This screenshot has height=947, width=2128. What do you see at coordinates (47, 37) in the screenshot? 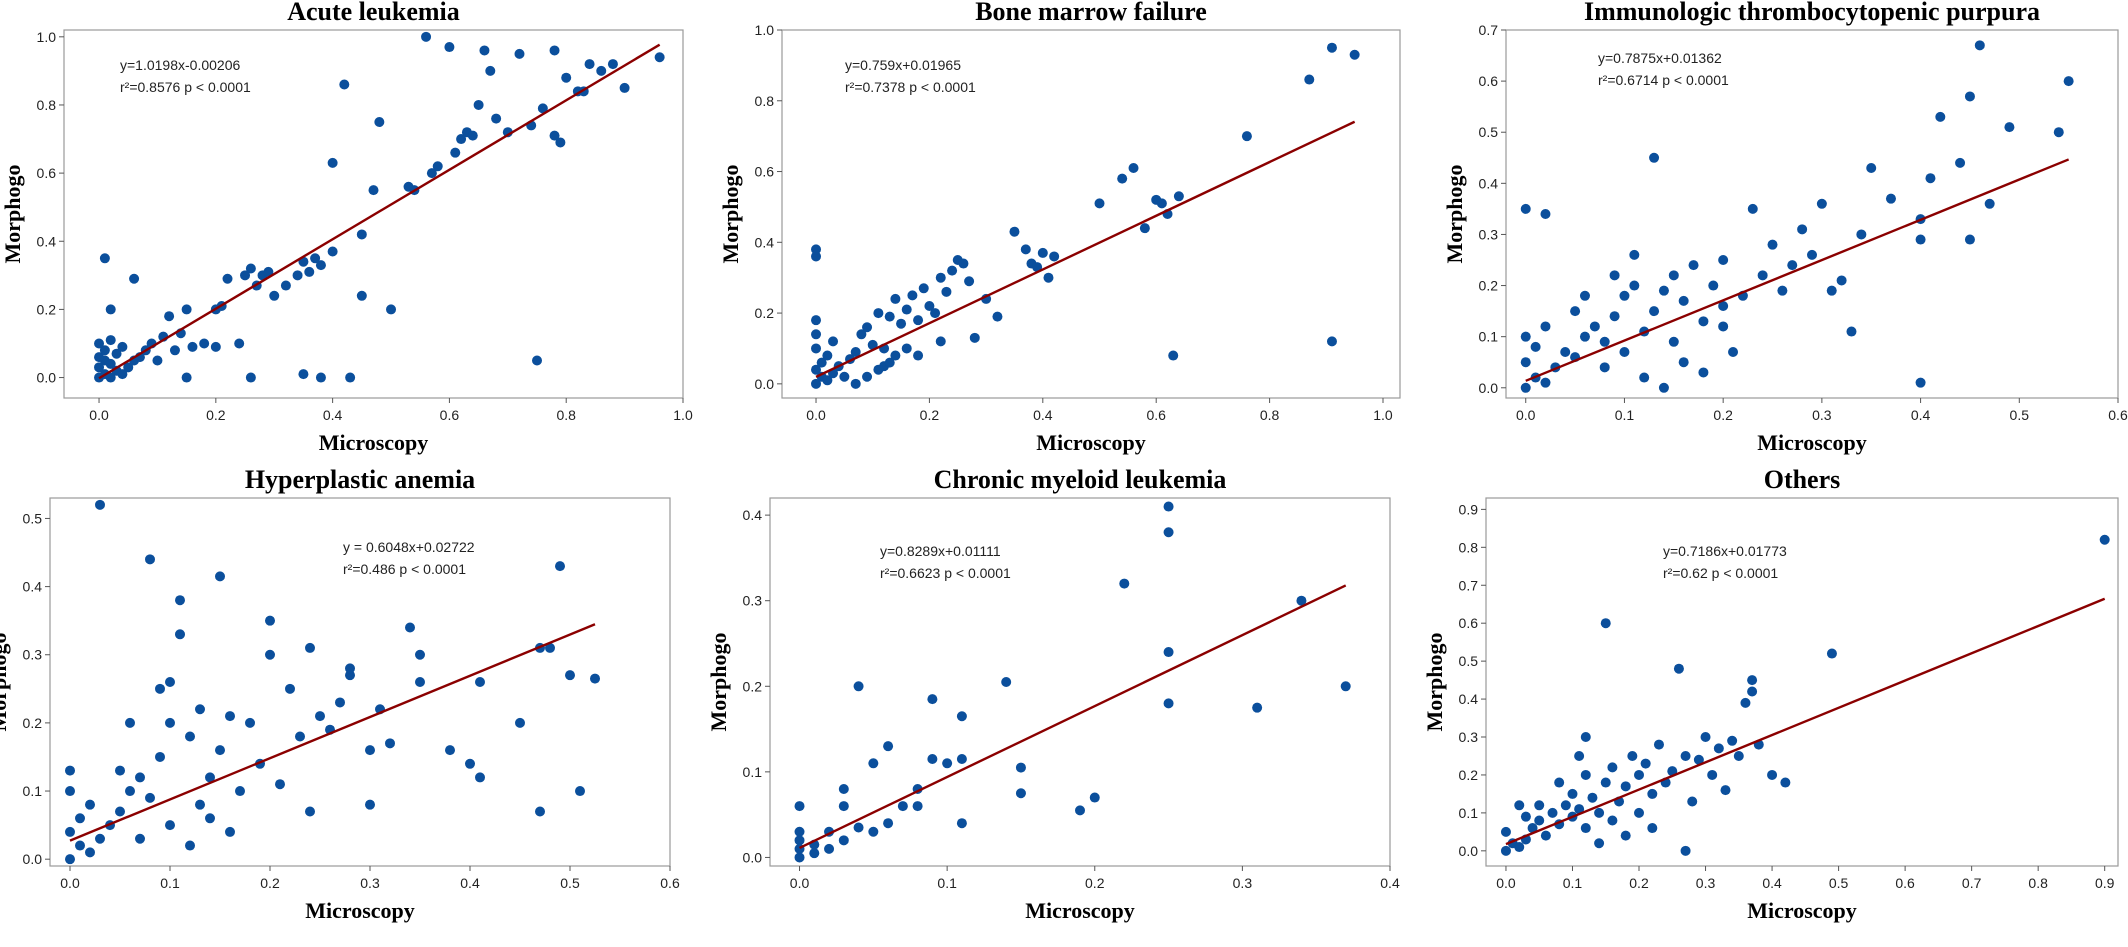
I see `y-tick-label: 1.0` at bounding box center [47, 37].